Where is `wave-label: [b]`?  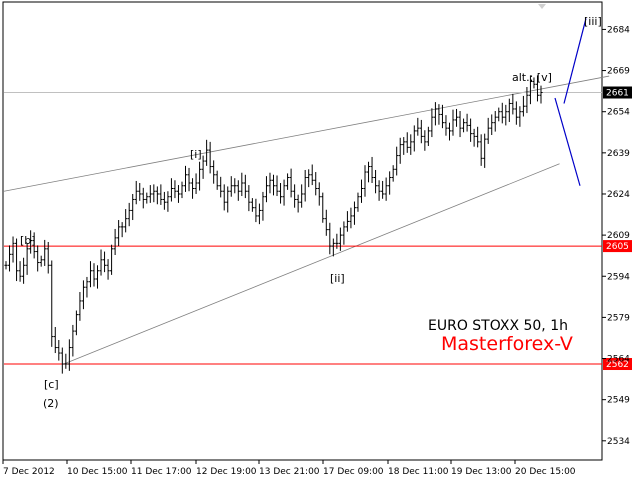 wave-label: [b] is located at coordinates (28, 240).